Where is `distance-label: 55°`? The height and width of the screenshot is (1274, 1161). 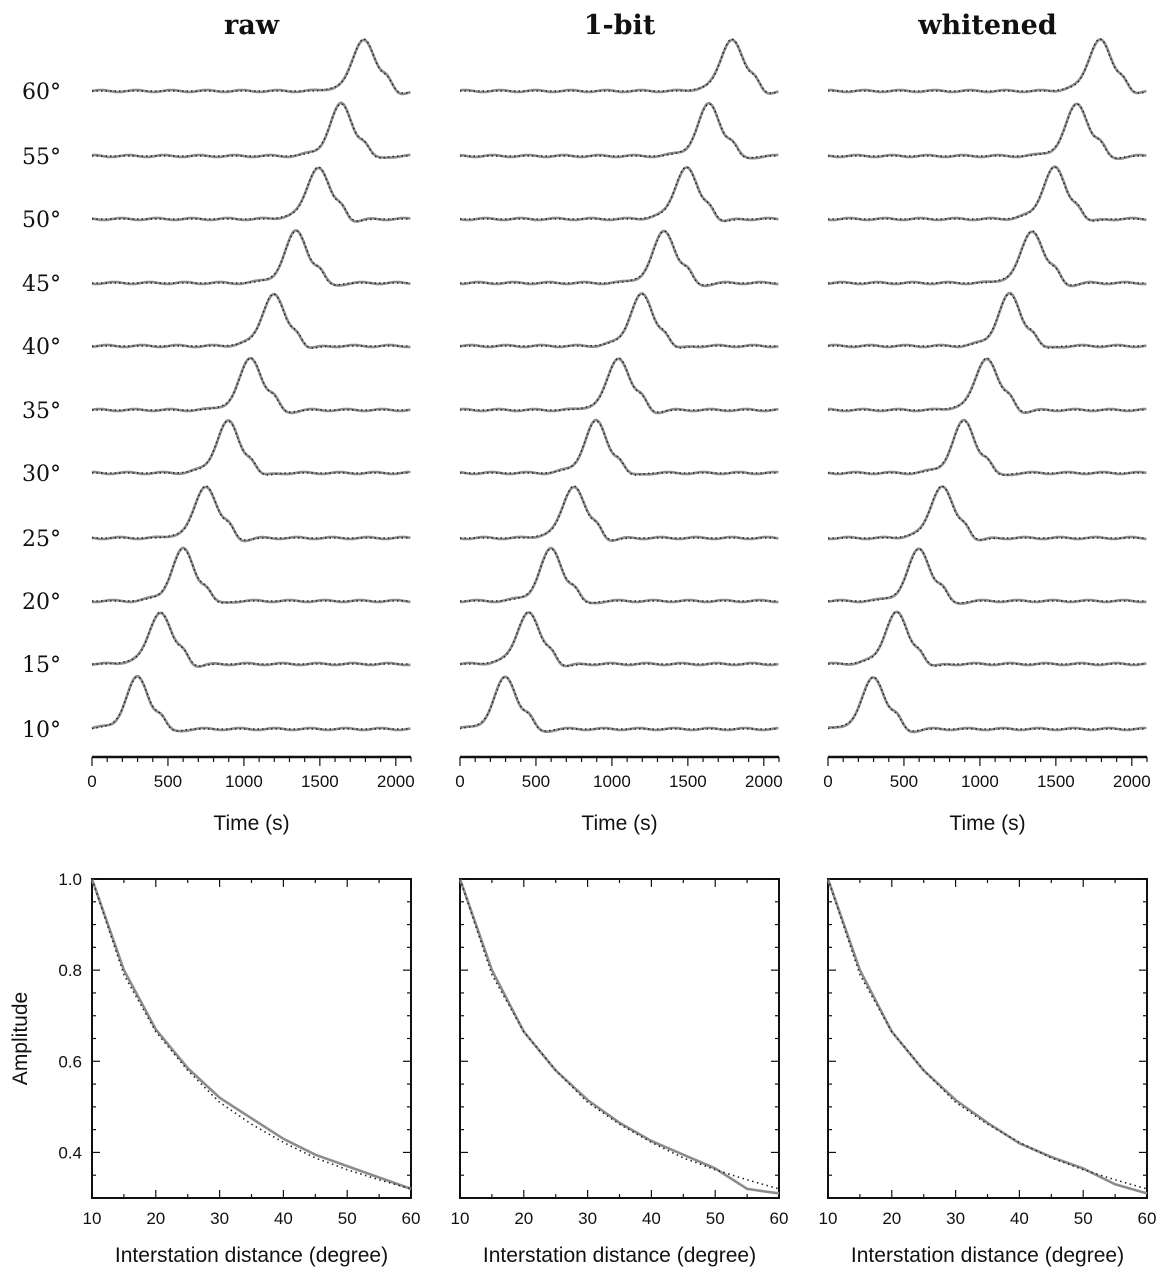 distance-label: 55° is located at coordinates (41, 157).